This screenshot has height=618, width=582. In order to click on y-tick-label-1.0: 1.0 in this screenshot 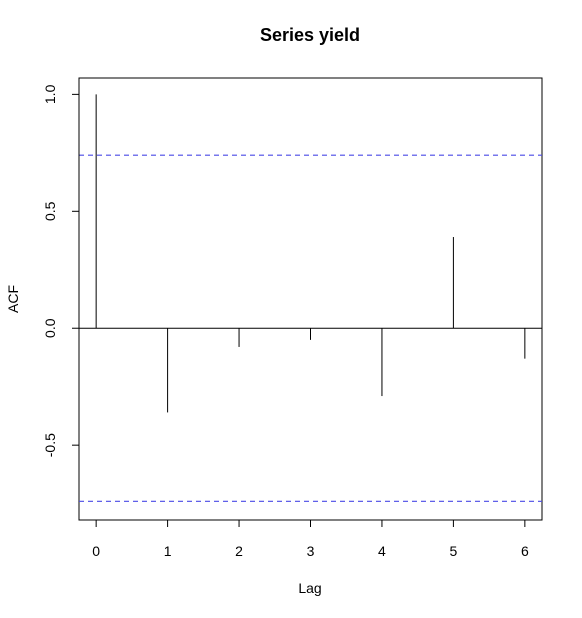, I will do `click(50, 94)`.